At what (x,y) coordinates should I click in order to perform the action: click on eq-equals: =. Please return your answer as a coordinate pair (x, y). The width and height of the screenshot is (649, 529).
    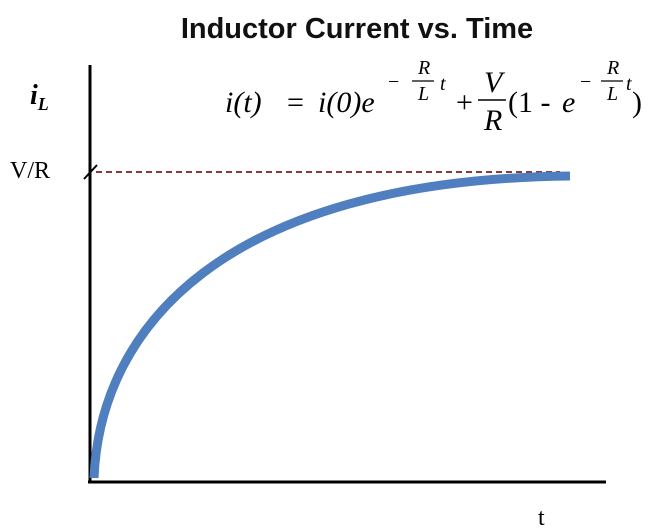
    Looking at the image, I should click on (295, 102).